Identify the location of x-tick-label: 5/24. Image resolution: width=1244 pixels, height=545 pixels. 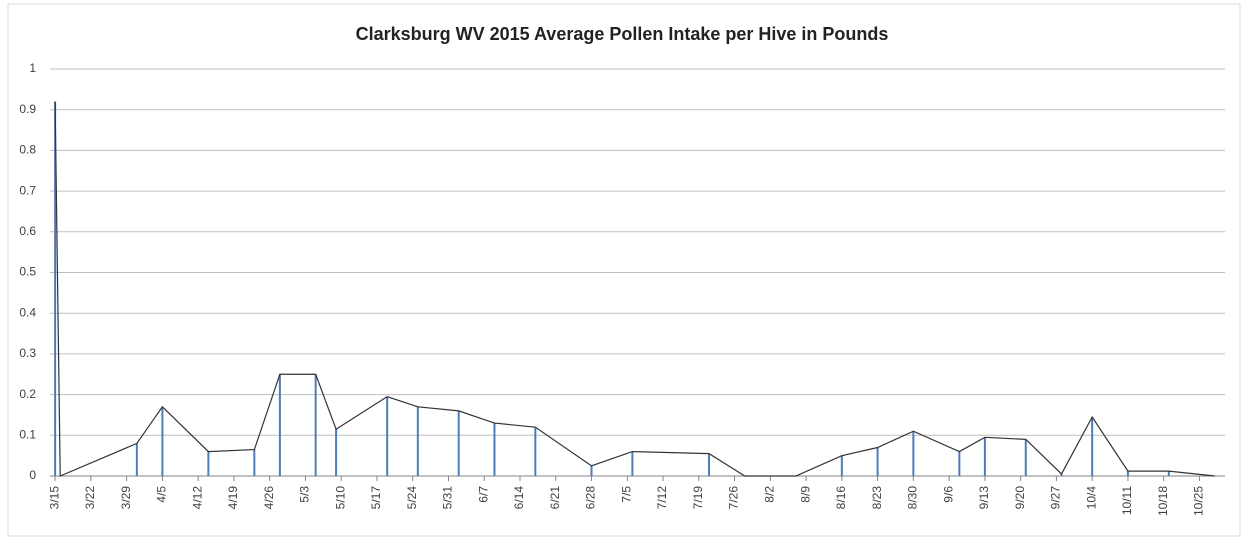
(412, 498).